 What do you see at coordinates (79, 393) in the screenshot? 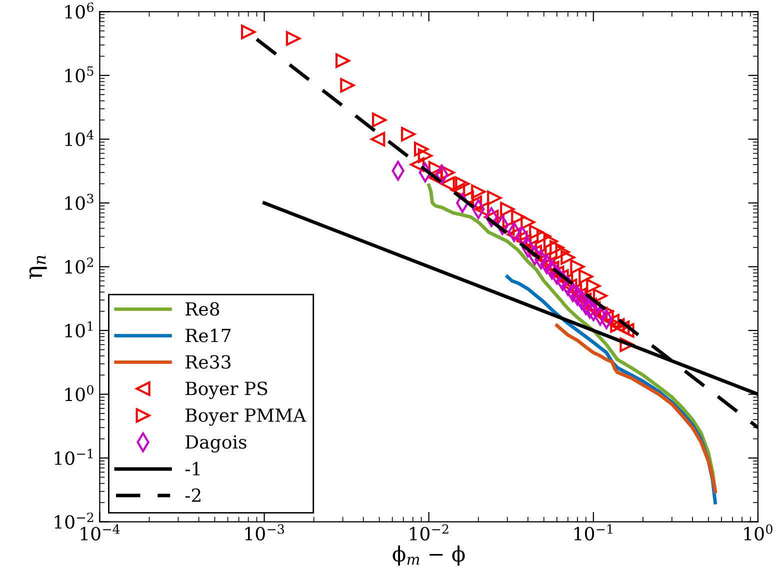
I see `y-tick-label: 10$^{0}$` at bounding box center [79, 393].